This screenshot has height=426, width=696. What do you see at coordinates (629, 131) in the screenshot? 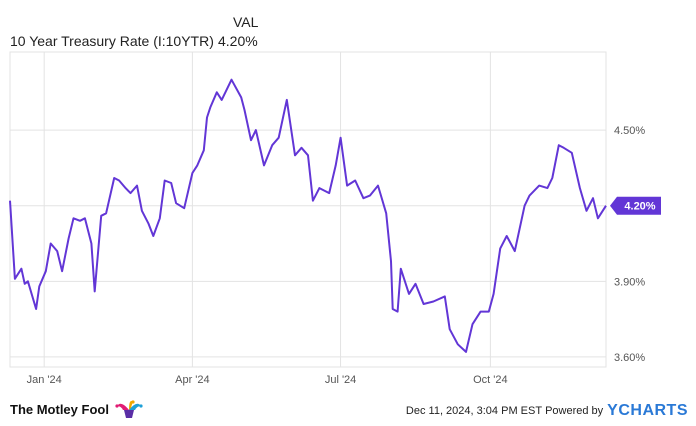
I see `y-tick-label: 4.50%` at bounding box center [629, 131].